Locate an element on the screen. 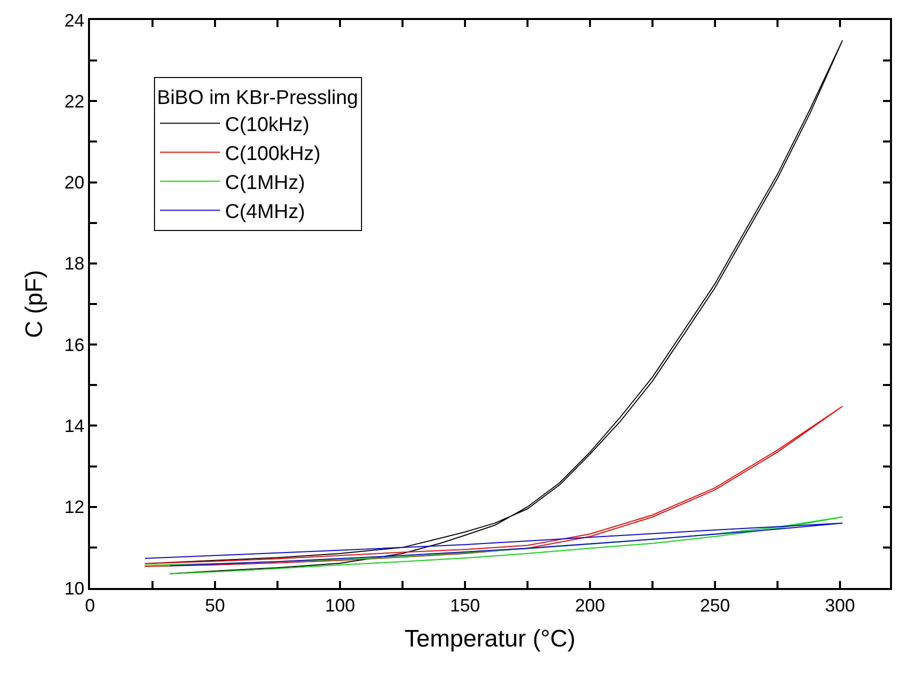  x-tick-label: 100 is located at coordinates (340, 606).